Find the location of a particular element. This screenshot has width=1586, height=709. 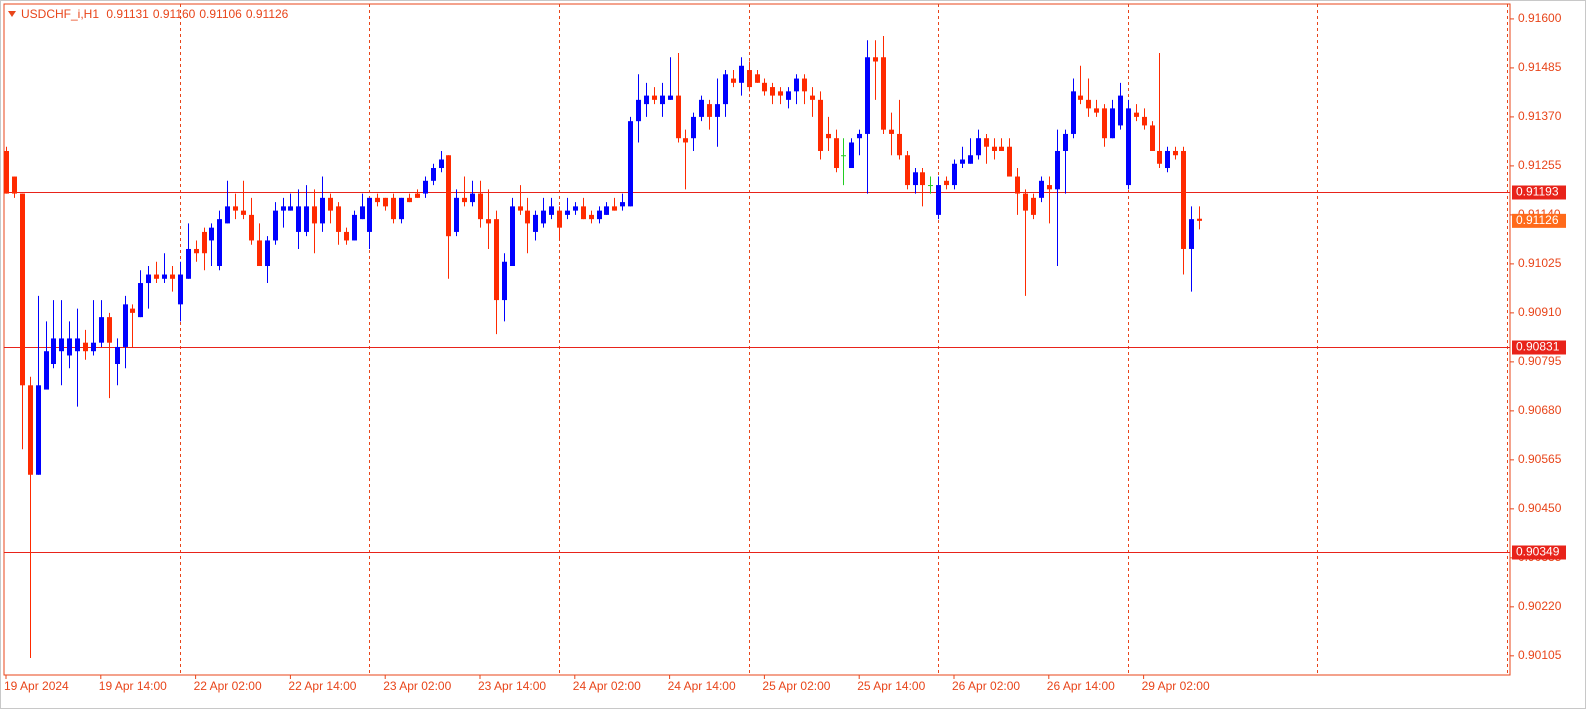

symbol: USDCHF_i,H1 is located at coordinates (60, 14).